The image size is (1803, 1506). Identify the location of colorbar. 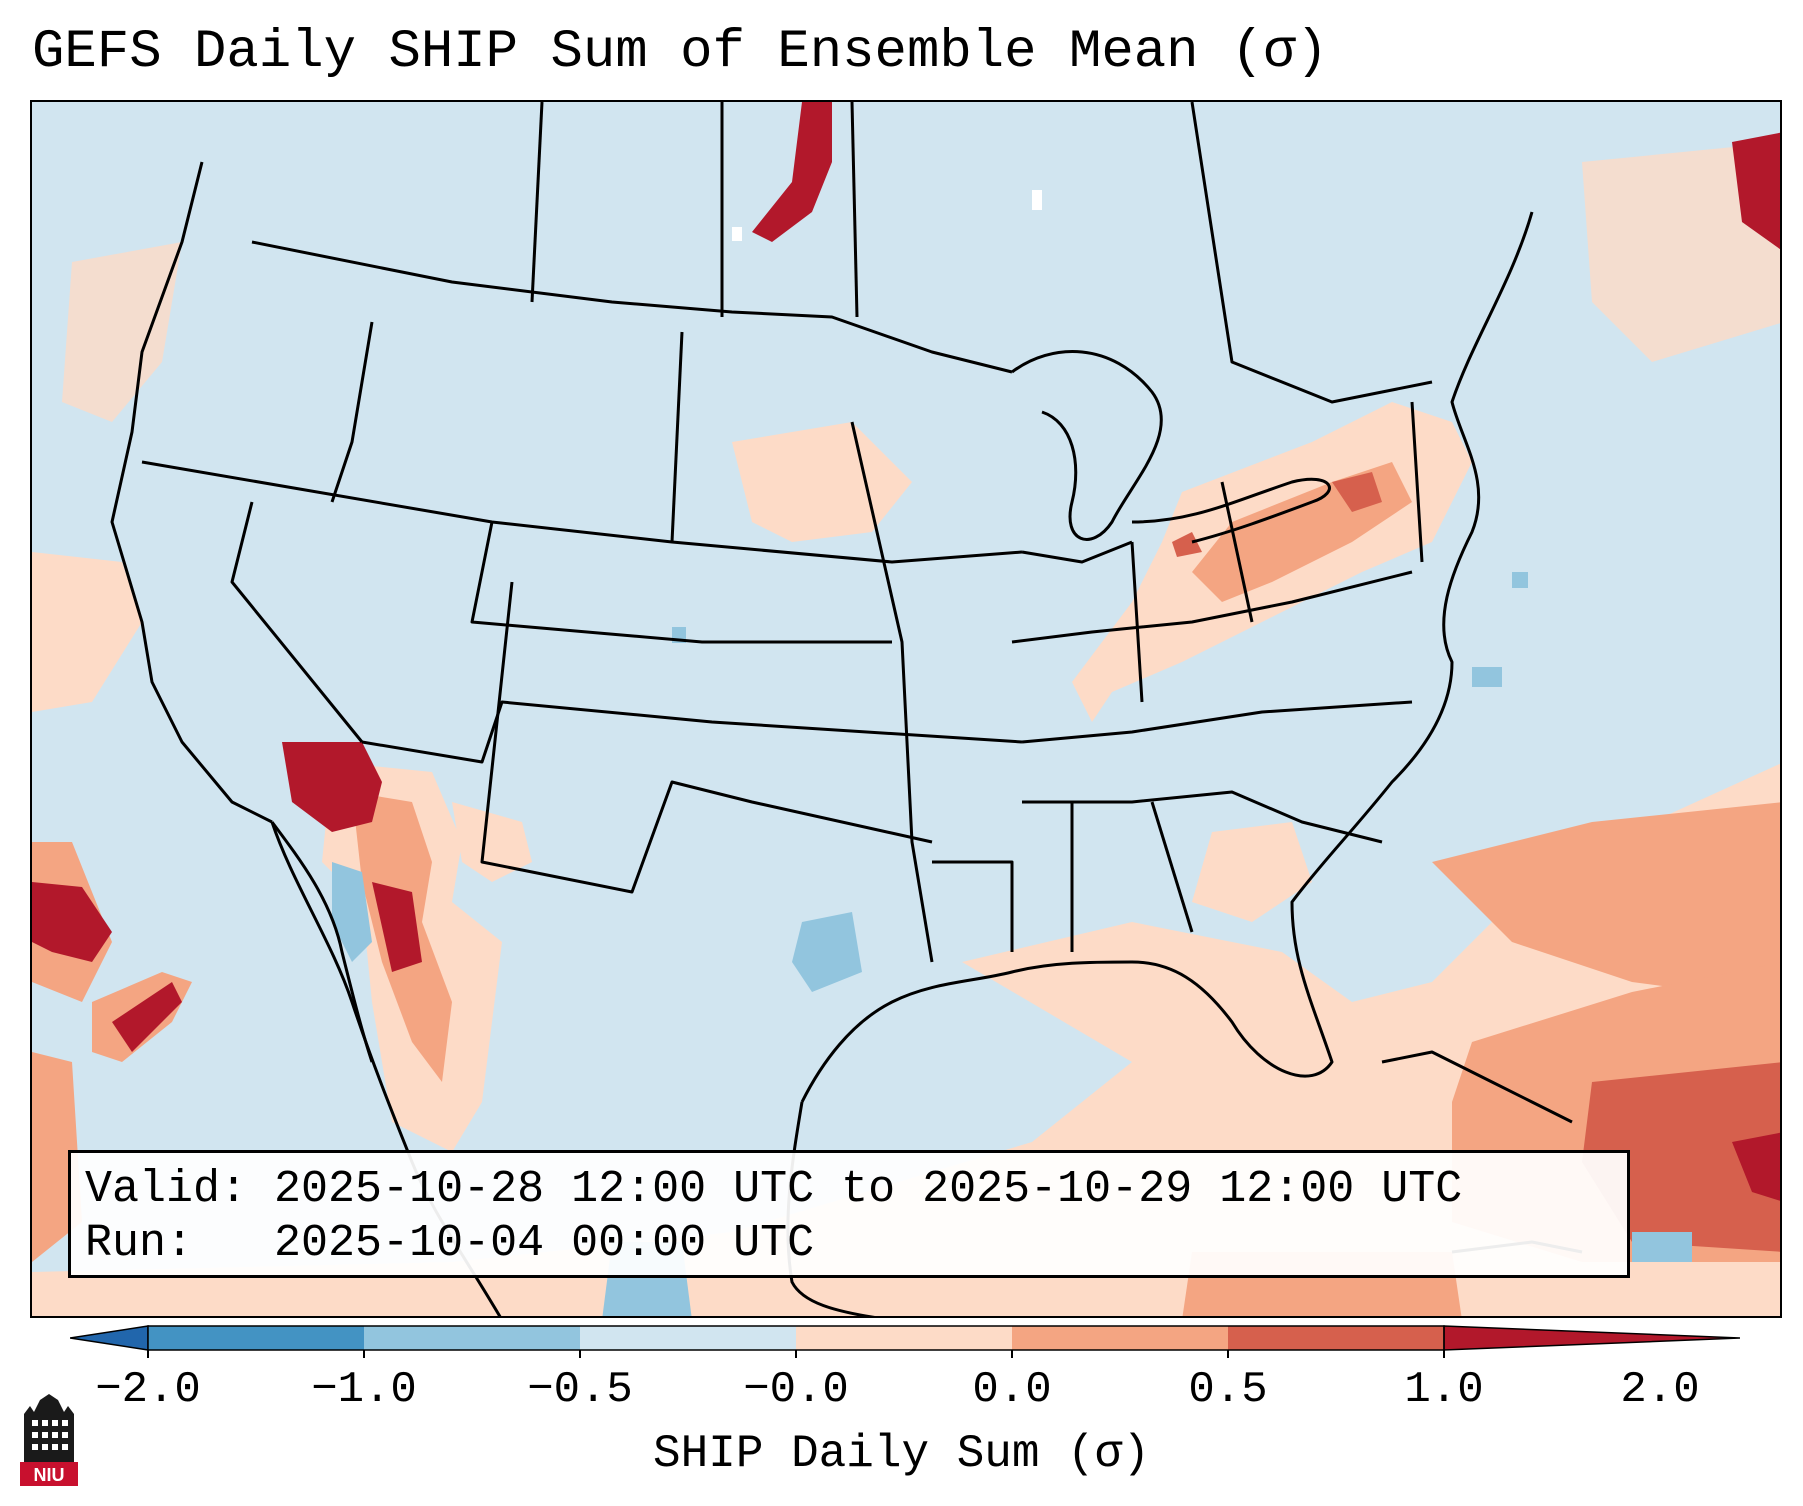
(905, 1341).